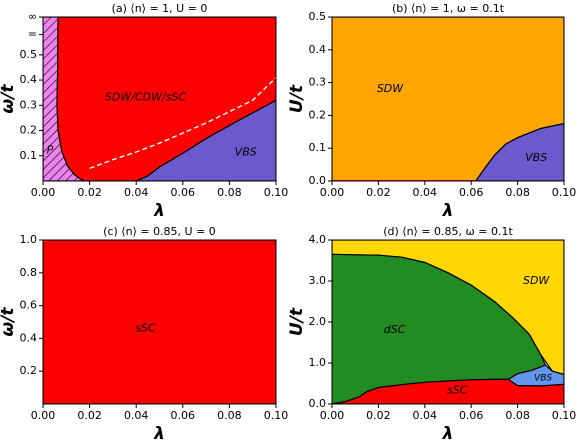 This screenshot has height=442, width=582. I want to click on panel-c-x-axis-label: λ, so click(159, 433).